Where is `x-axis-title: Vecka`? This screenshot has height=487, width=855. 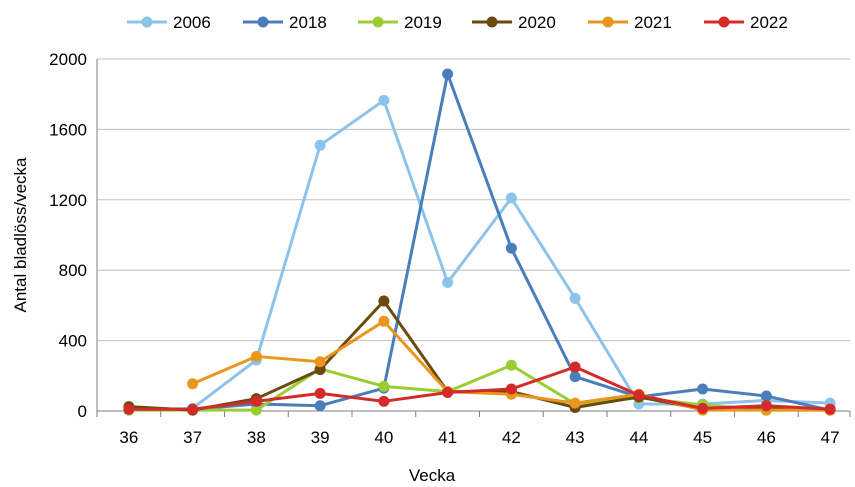 x-axis-title: Vecka is located at coordinates (432, 475).